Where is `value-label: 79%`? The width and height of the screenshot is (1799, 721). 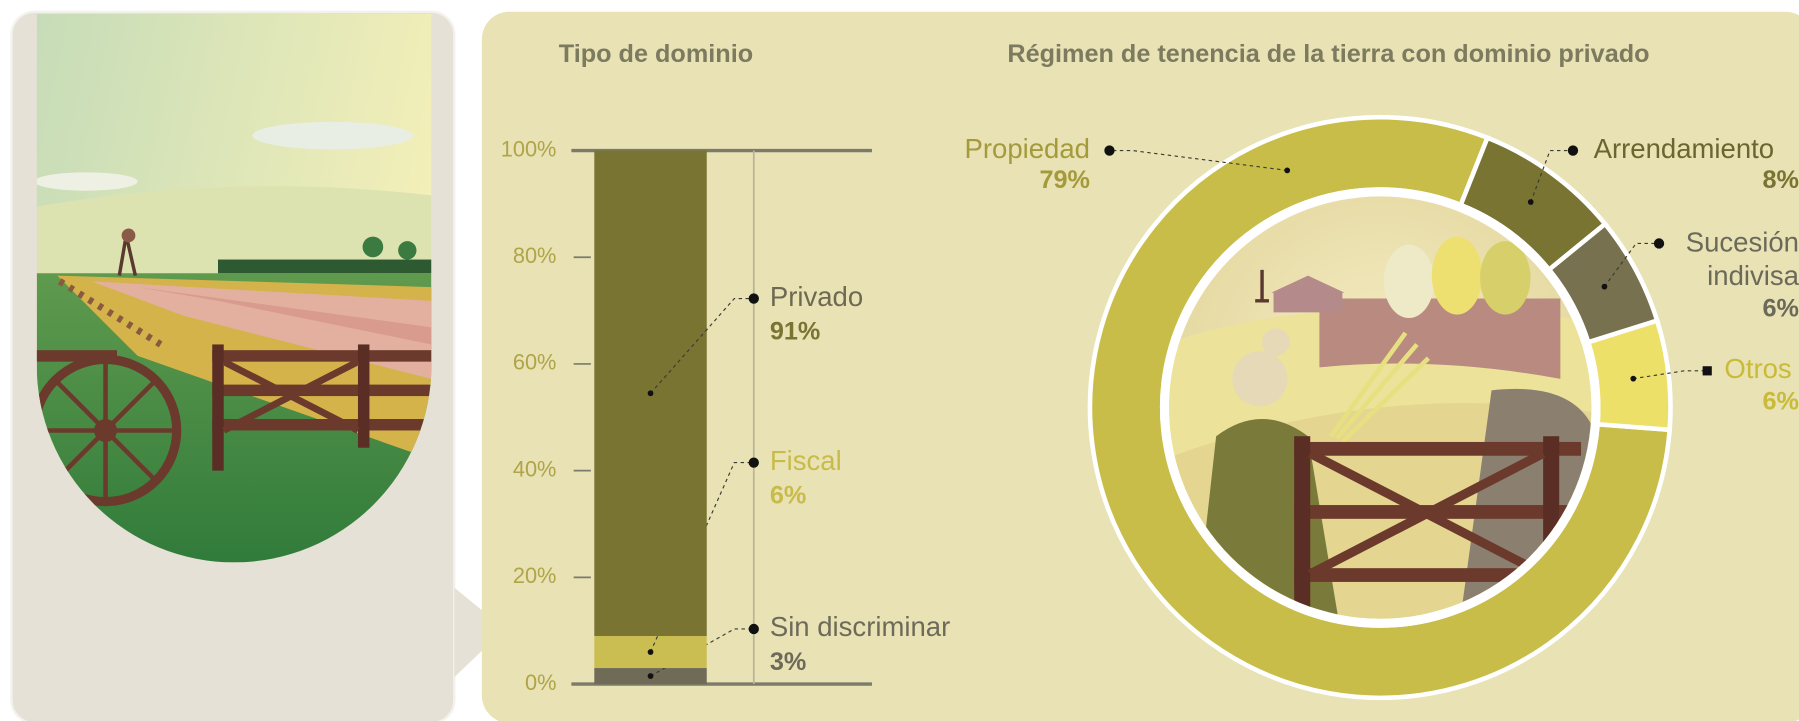 value-label: 79% is located at coordinates (1064, 180).